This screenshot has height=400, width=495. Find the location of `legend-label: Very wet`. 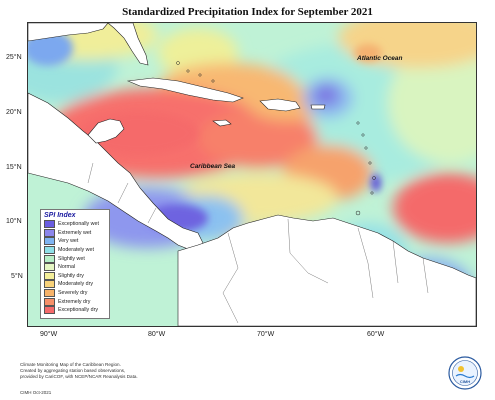

legend-label: Very wet is located at coordinates (68, 241).